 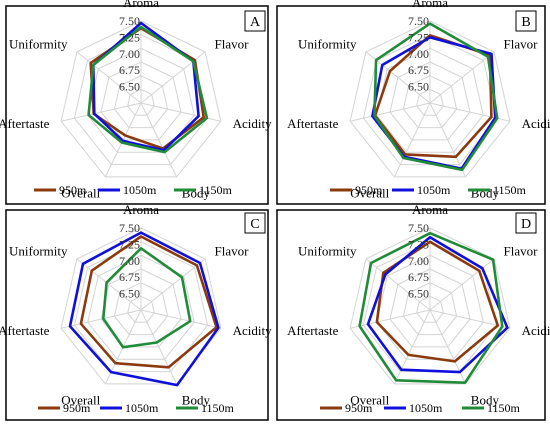 I want to click on series-1050m, so click(x=437, y=304).